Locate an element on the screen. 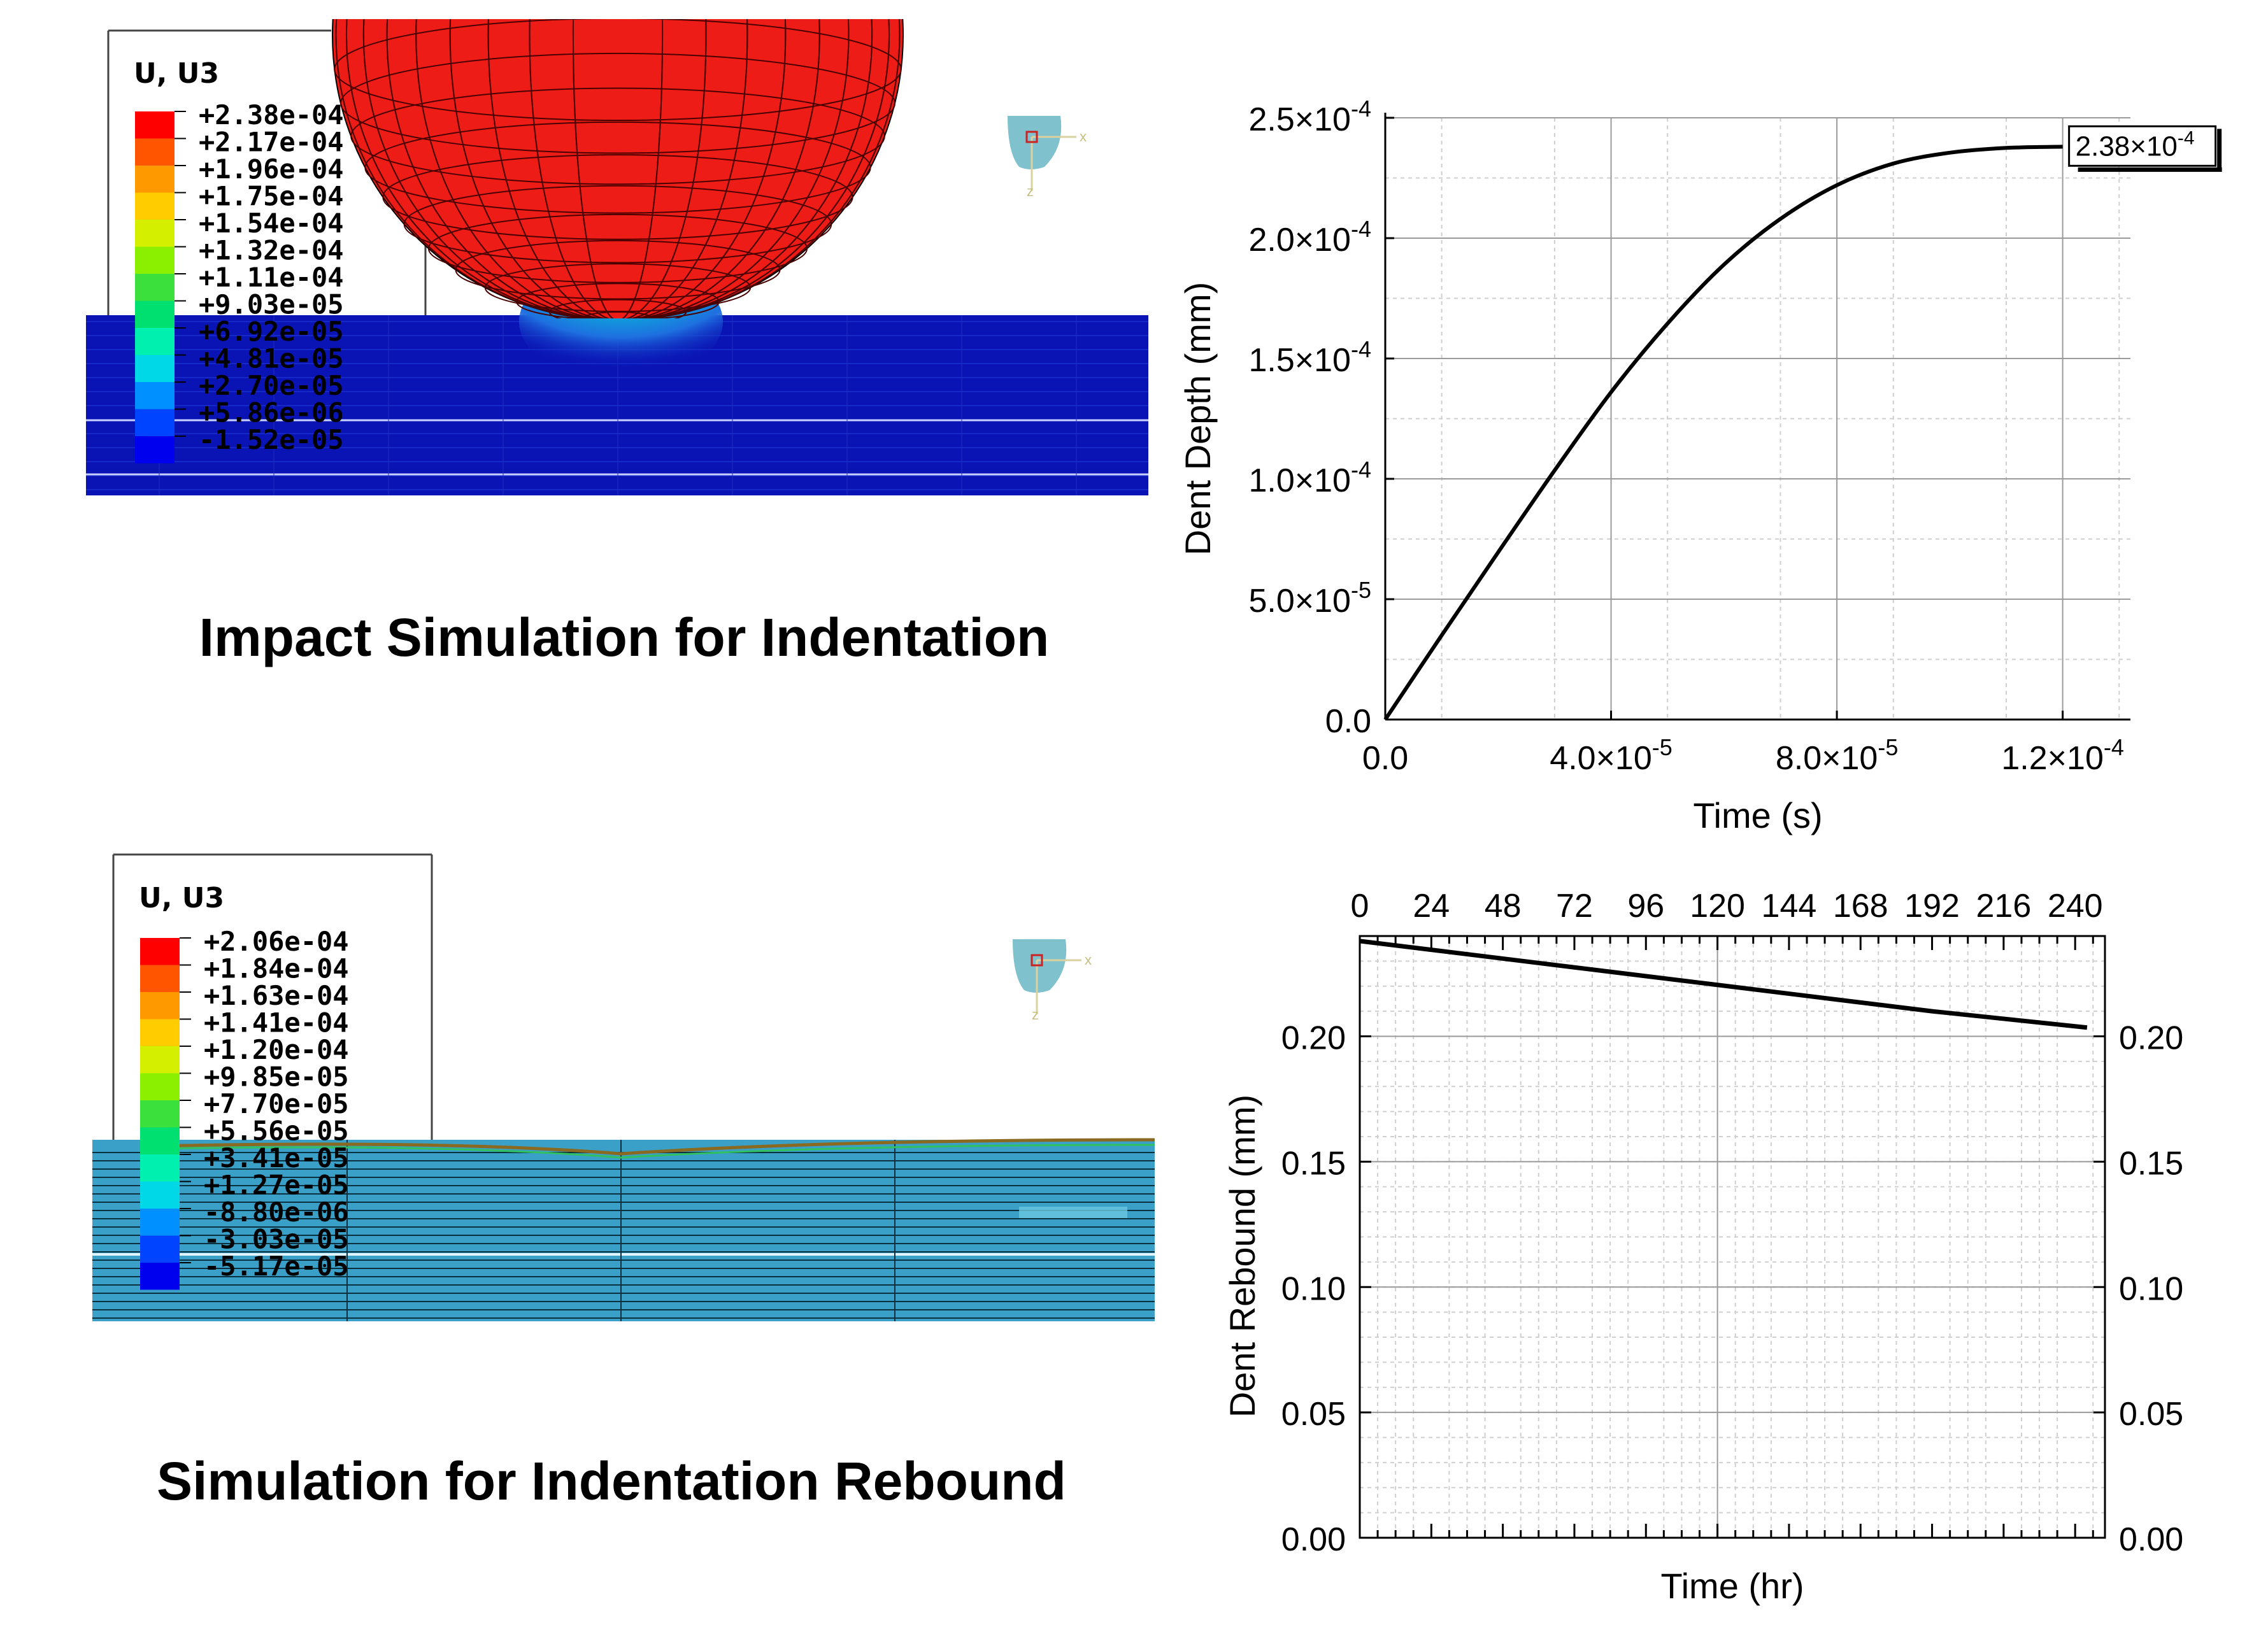 The width and height of the screenshot is (2268, 1632). legend-label: +3.41e-05 is located at coordinates (276, 1158).